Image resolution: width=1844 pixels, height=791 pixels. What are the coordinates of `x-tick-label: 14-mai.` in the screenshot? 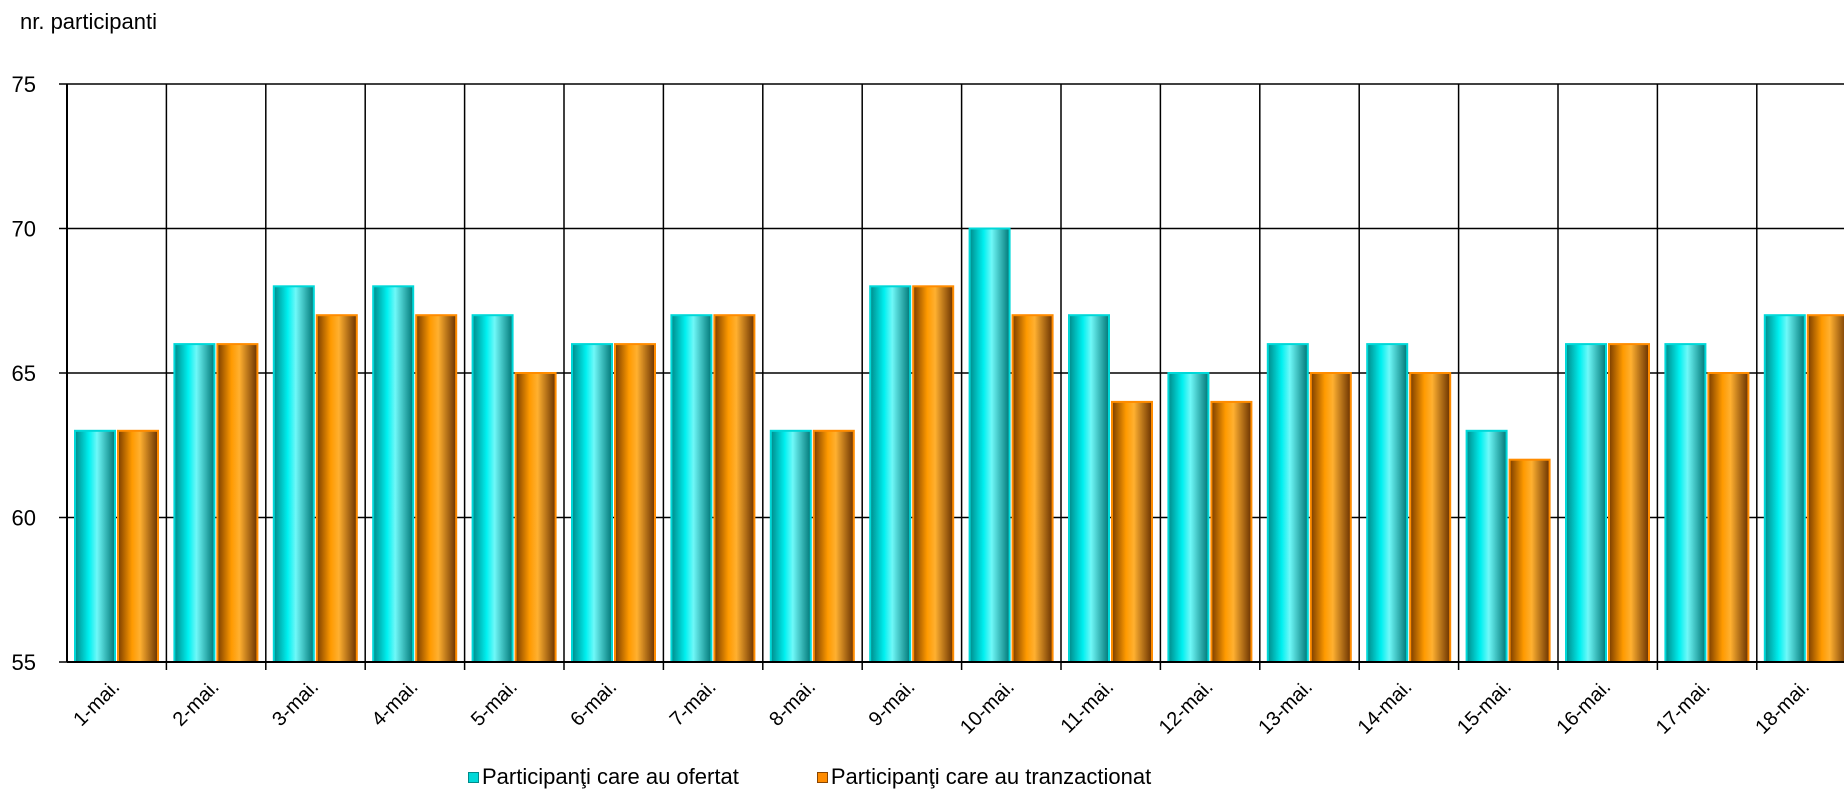 It's located at (1385, 707).